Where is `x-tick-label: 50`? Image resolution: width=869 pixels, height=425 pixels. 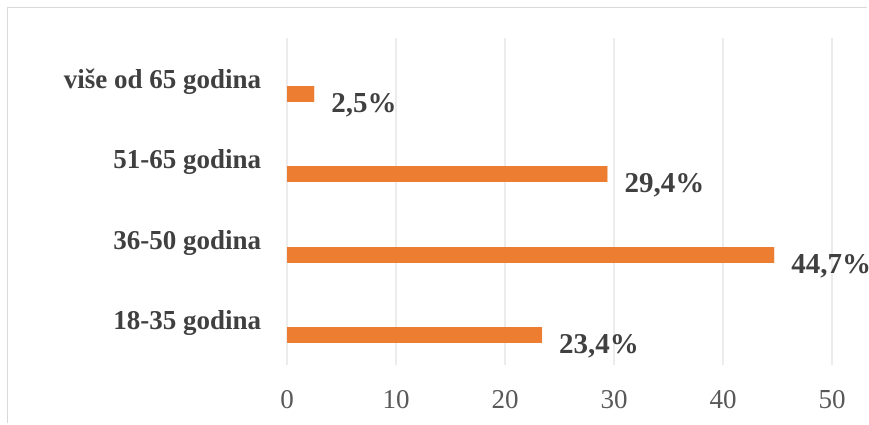 x-tick-label: 50 is located at coordinates (832, 399).